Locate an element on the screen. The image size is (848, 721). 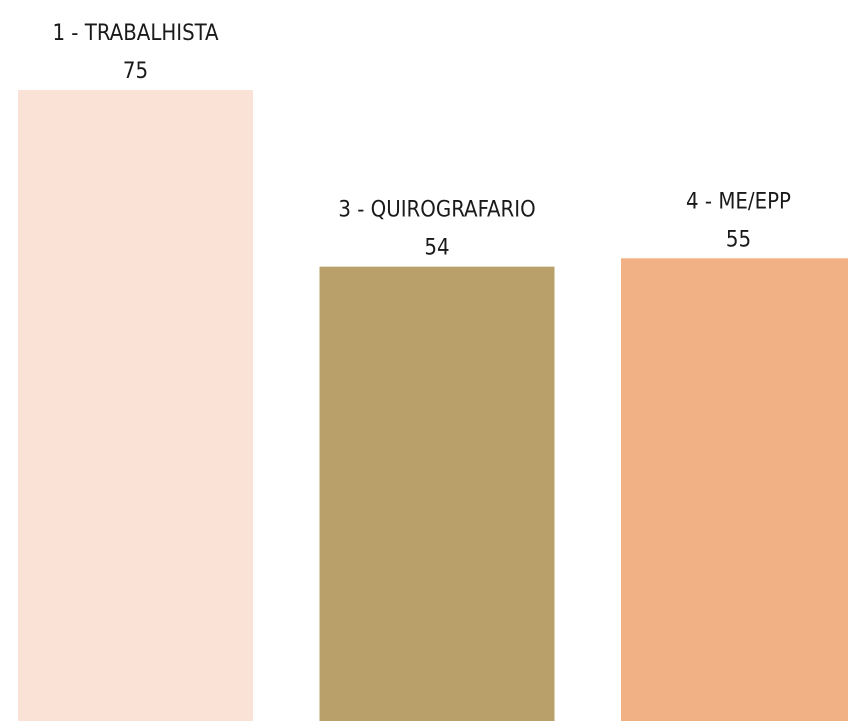
value-label: 54 is located at coordinates (436, 248).